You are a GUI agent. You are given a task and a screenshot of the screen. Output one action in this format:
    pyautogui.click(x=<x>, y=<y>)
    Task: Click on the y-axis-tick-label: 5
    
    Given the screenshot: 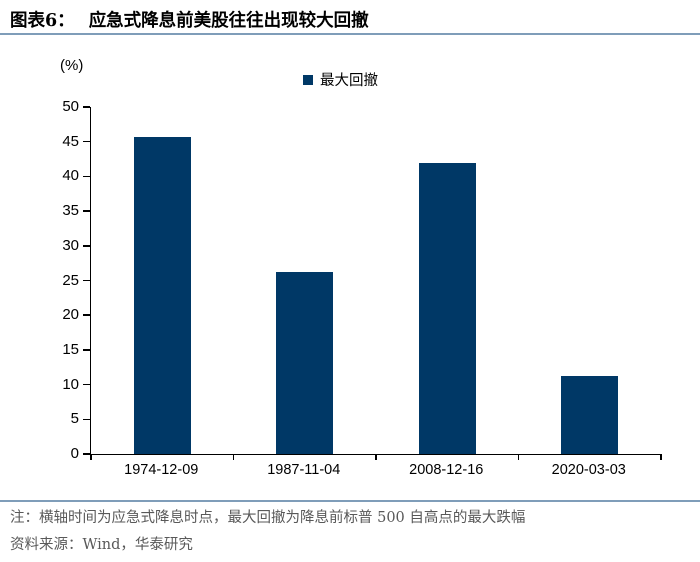 What is the action you would take?
    pyautogui.click(x=74, y=419)
    